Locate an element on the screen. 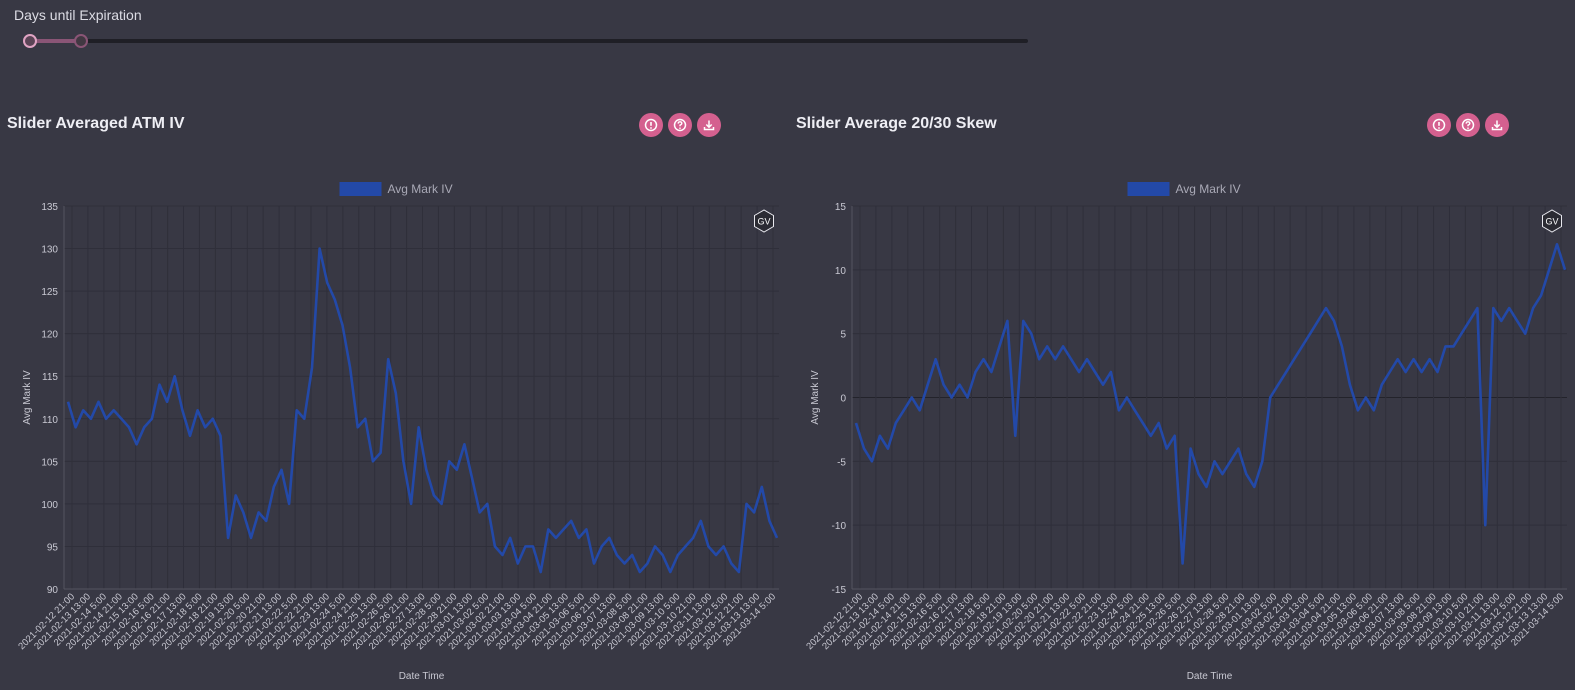  panel-title-skew: Slider Average 20/30 Skew is located at coordinates (896, 123).